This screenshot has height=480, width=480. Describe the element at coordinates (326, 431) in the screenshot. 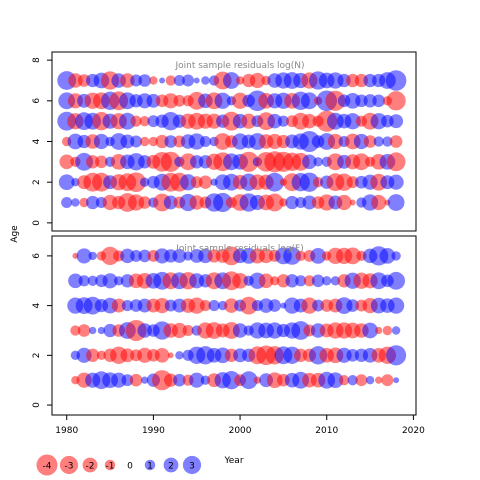

I see `x-tick-label: 2010` at that location.